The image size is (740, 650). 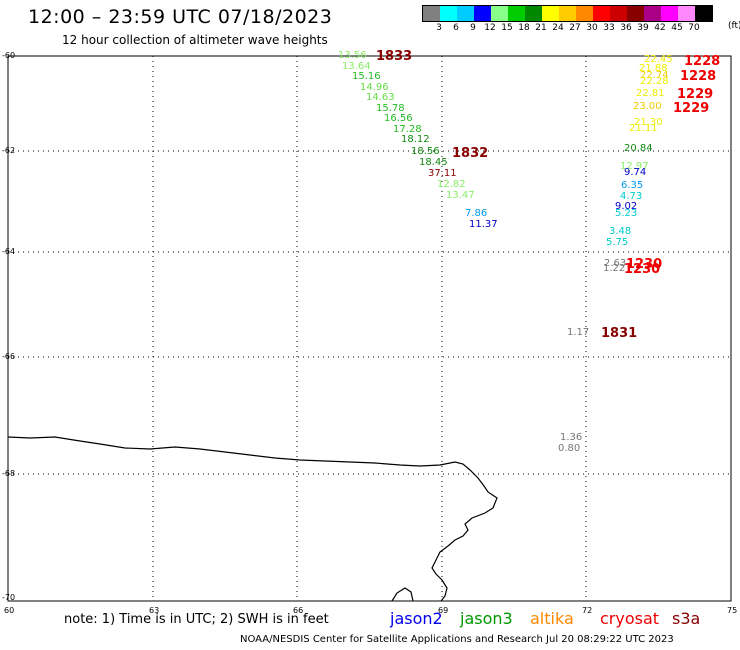 I want to click on color-scale-ticks: 3 6 9 12 15 18 21 24 27 30 33 36 39 42 45 70, so click(x=567, y=29).